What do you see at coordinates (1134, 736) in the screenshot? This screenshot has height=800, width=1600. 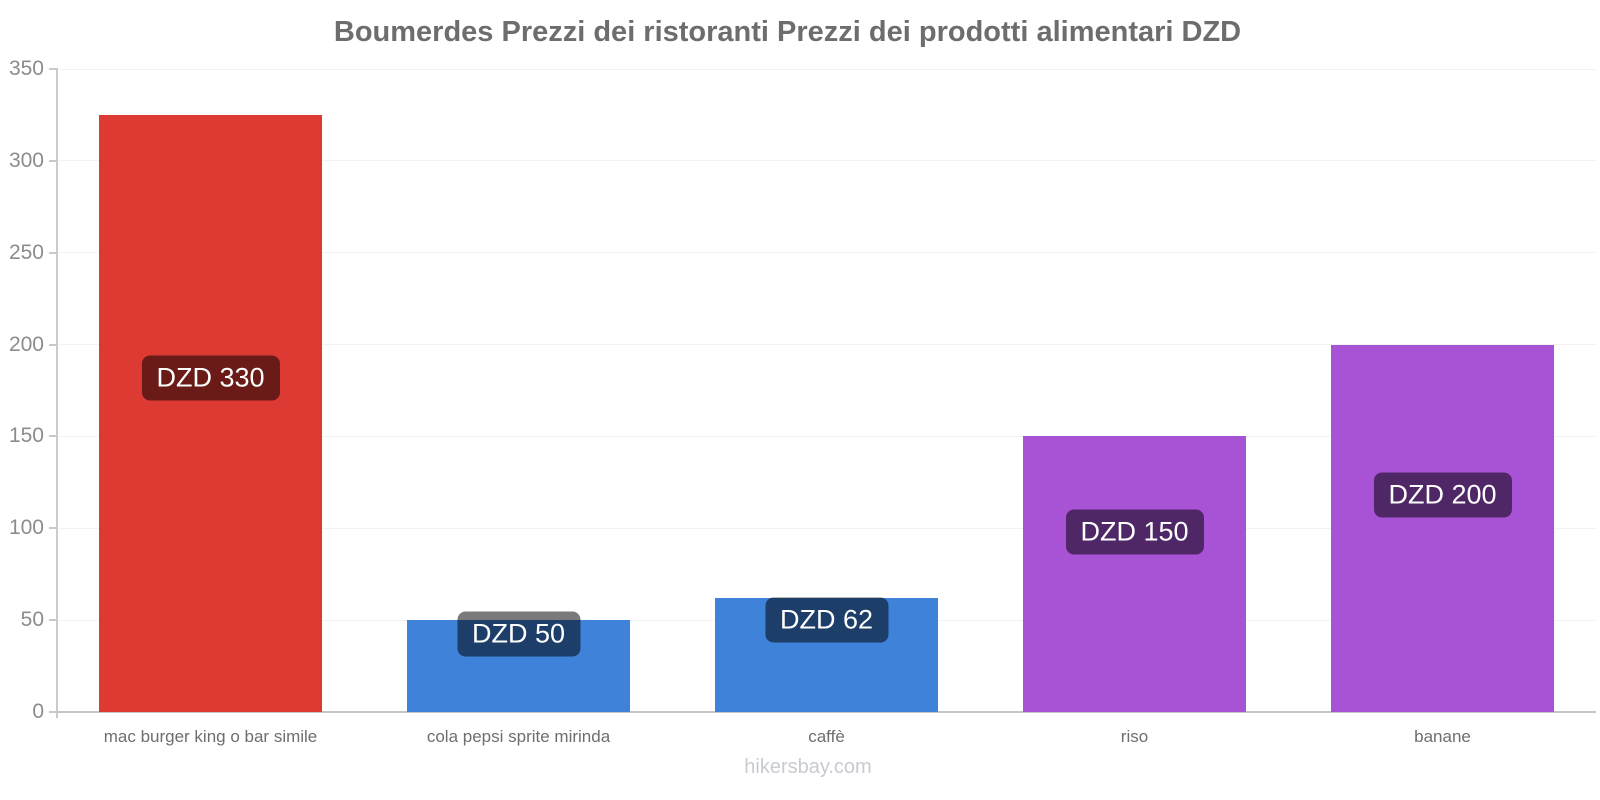 I see `x-axis-category-label: riso` at bounding box center [1134, 736].